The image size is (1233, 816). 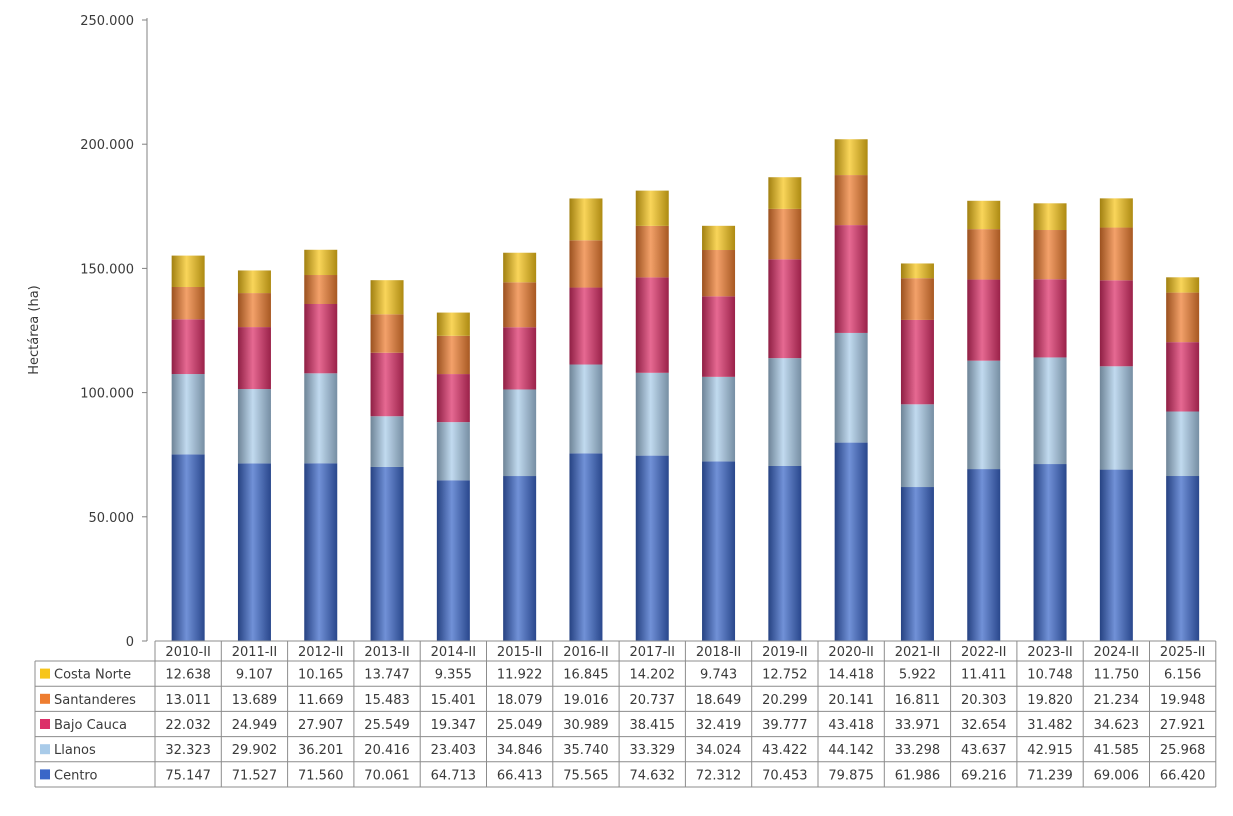 What do you see at coordinates (850, 652) in the screenshot?
I see `x-tick-label: 2020-II` at bounding box center [850, 652].